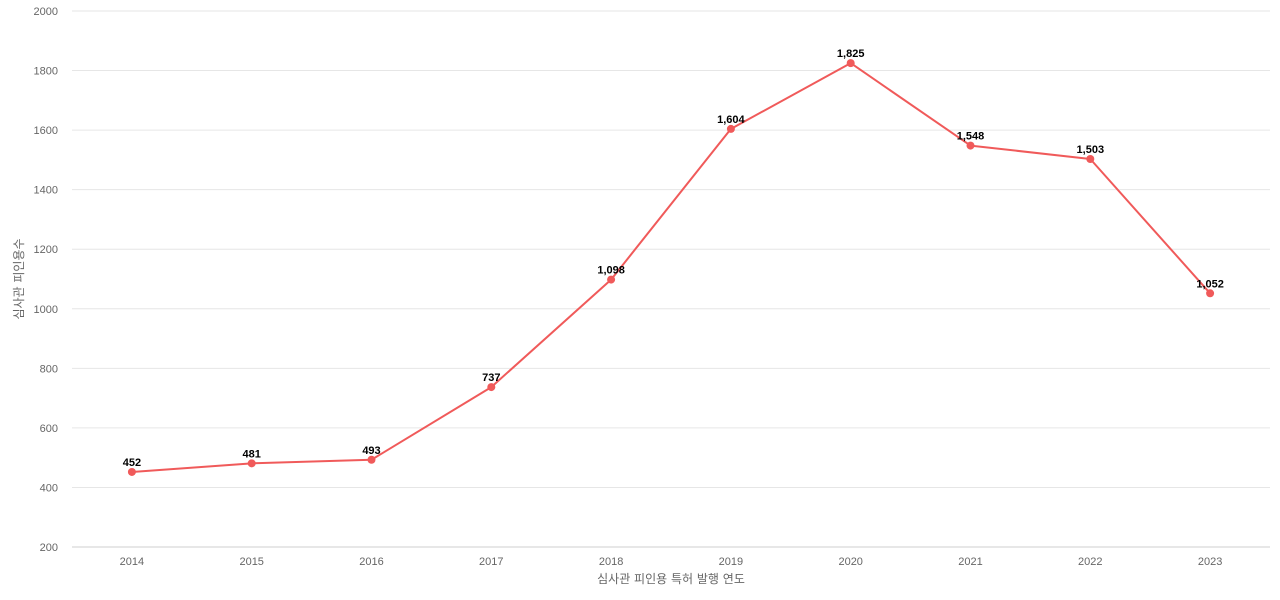  What do you see at coordinates (371, 562) in the screenshot?
I see `x-tick-label: 2016` at bounding box center [371, 562].